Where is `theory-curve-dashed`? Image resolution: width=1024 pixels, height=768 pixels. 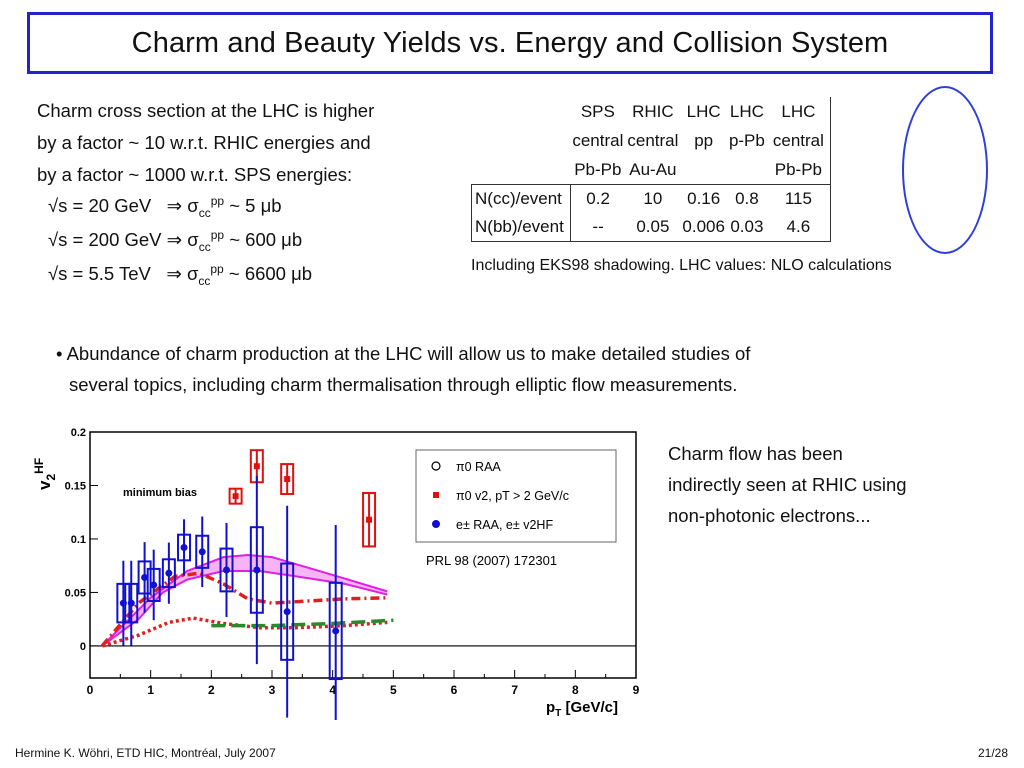 theory-curve-dashed is located at coordinates (302, 623).